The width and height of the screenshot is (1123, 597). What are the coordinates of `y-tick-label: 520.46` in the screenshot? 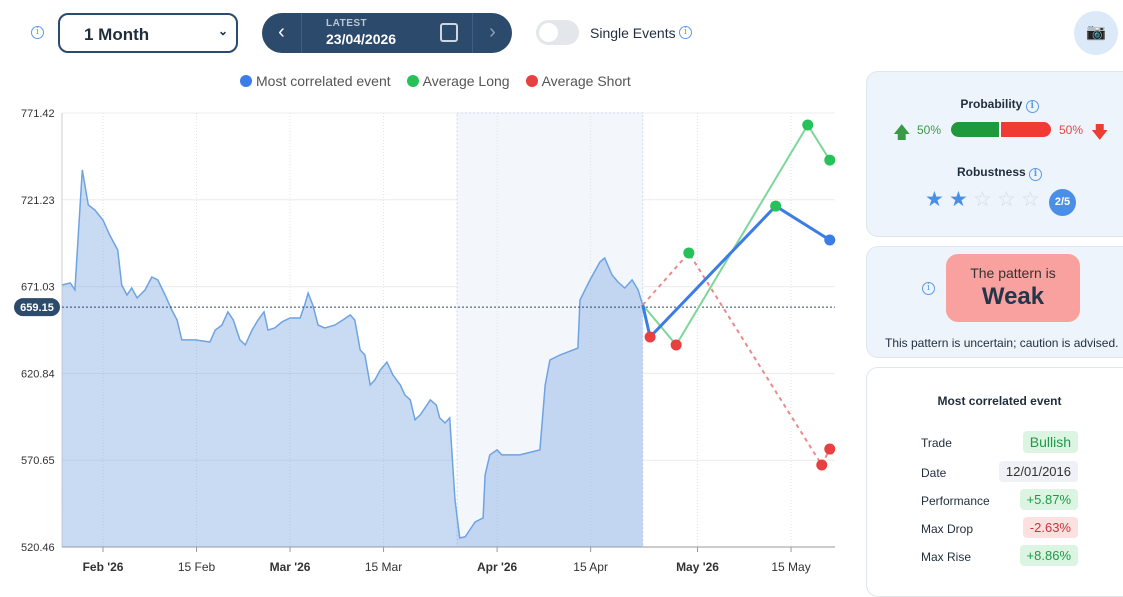 It's located at (38, 548).